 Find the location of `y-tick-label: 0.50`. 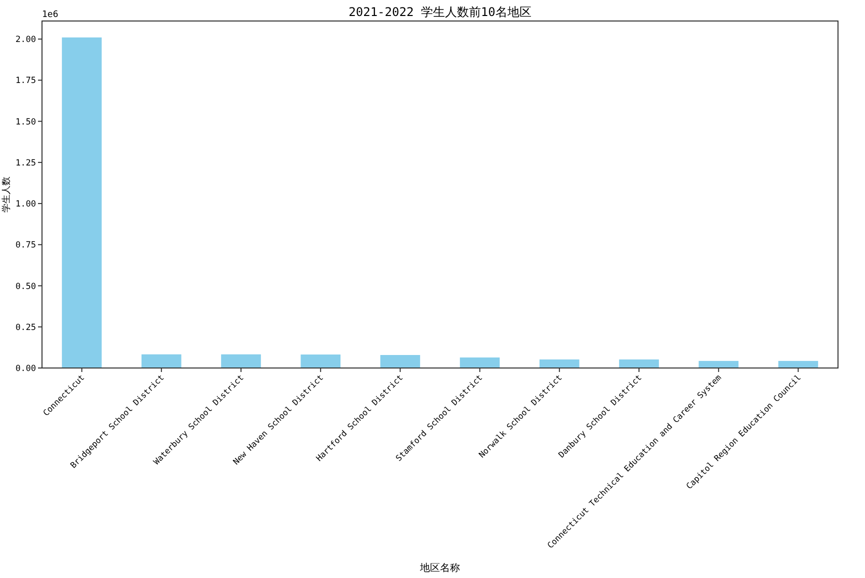

y-tick-label: 0.50 is located at coordinates (26, 287).